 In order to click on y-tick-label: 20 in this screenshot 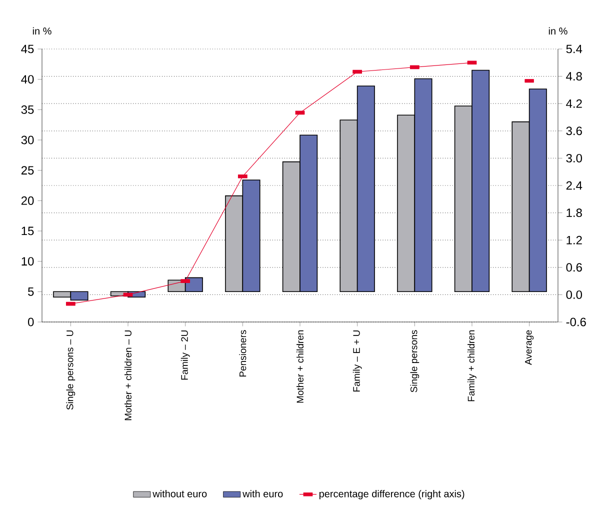, I will do `click(27, 200)`.